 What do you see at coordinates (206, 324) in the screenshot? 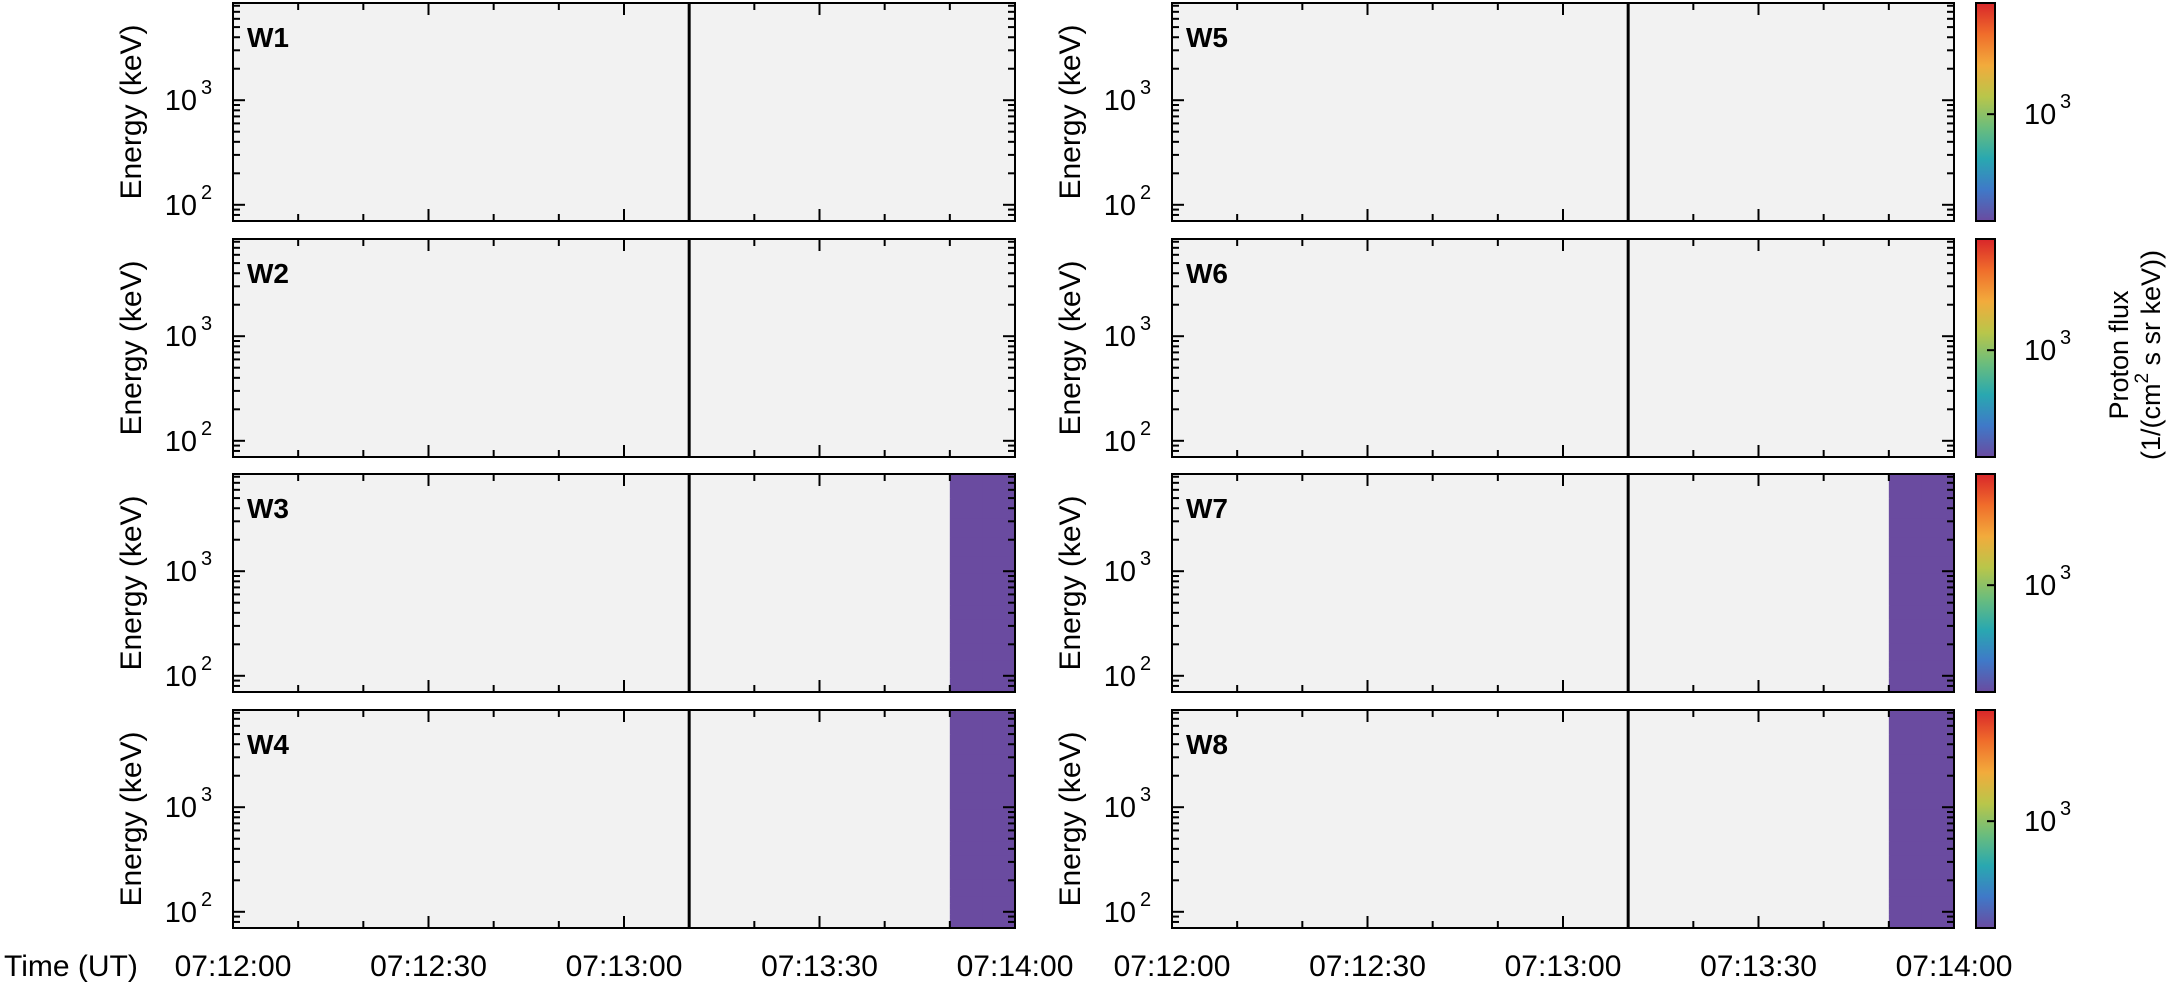
I see `y-tick-label-exponent: 3` at bounding box center [206, 324].